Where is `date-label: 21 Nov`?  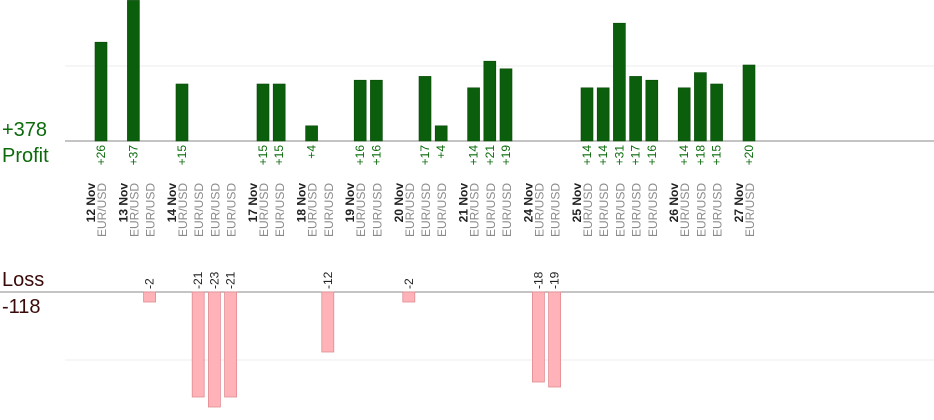 date-label: 21 Nov is located at coordinates (464, 203).